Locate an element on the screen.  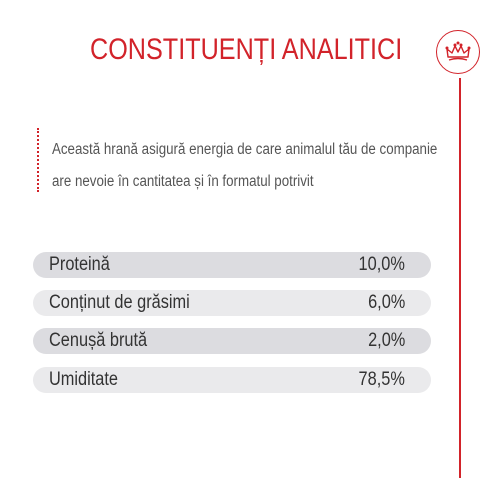
constituent-row-ash: Cenușă brută 2,0% is located at coordinates (232, 341).